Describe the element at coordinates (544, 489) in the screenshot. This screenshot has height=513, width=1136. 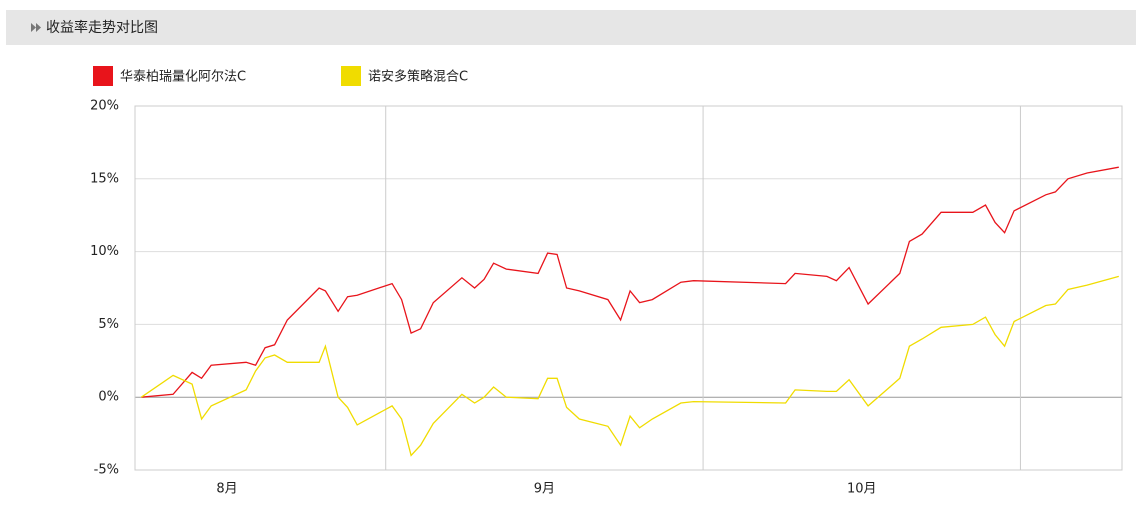
I see `x-tick-label: 9月` at that location.